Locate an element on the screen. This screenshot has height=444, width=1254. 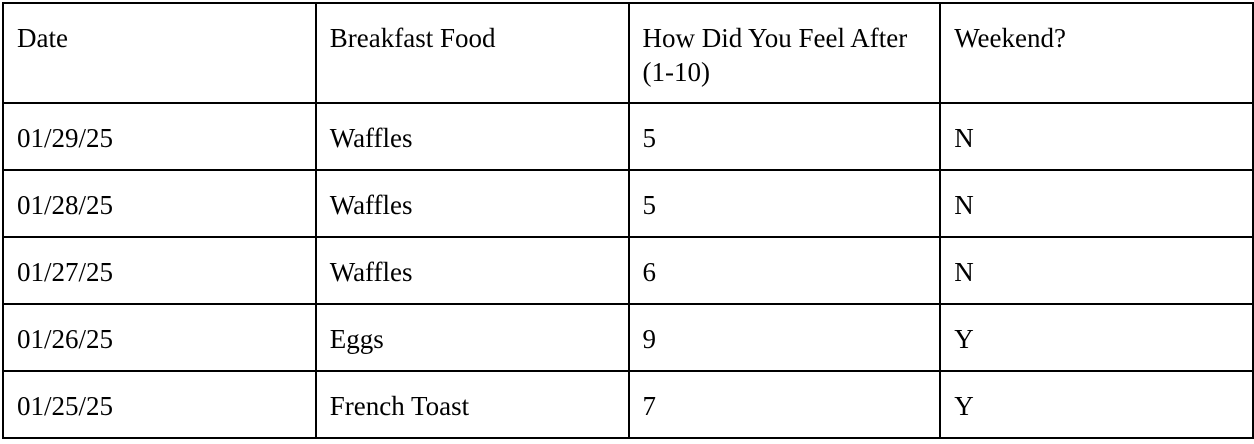
cell-date: 01/25/25 is located at coordinates (159, 404).